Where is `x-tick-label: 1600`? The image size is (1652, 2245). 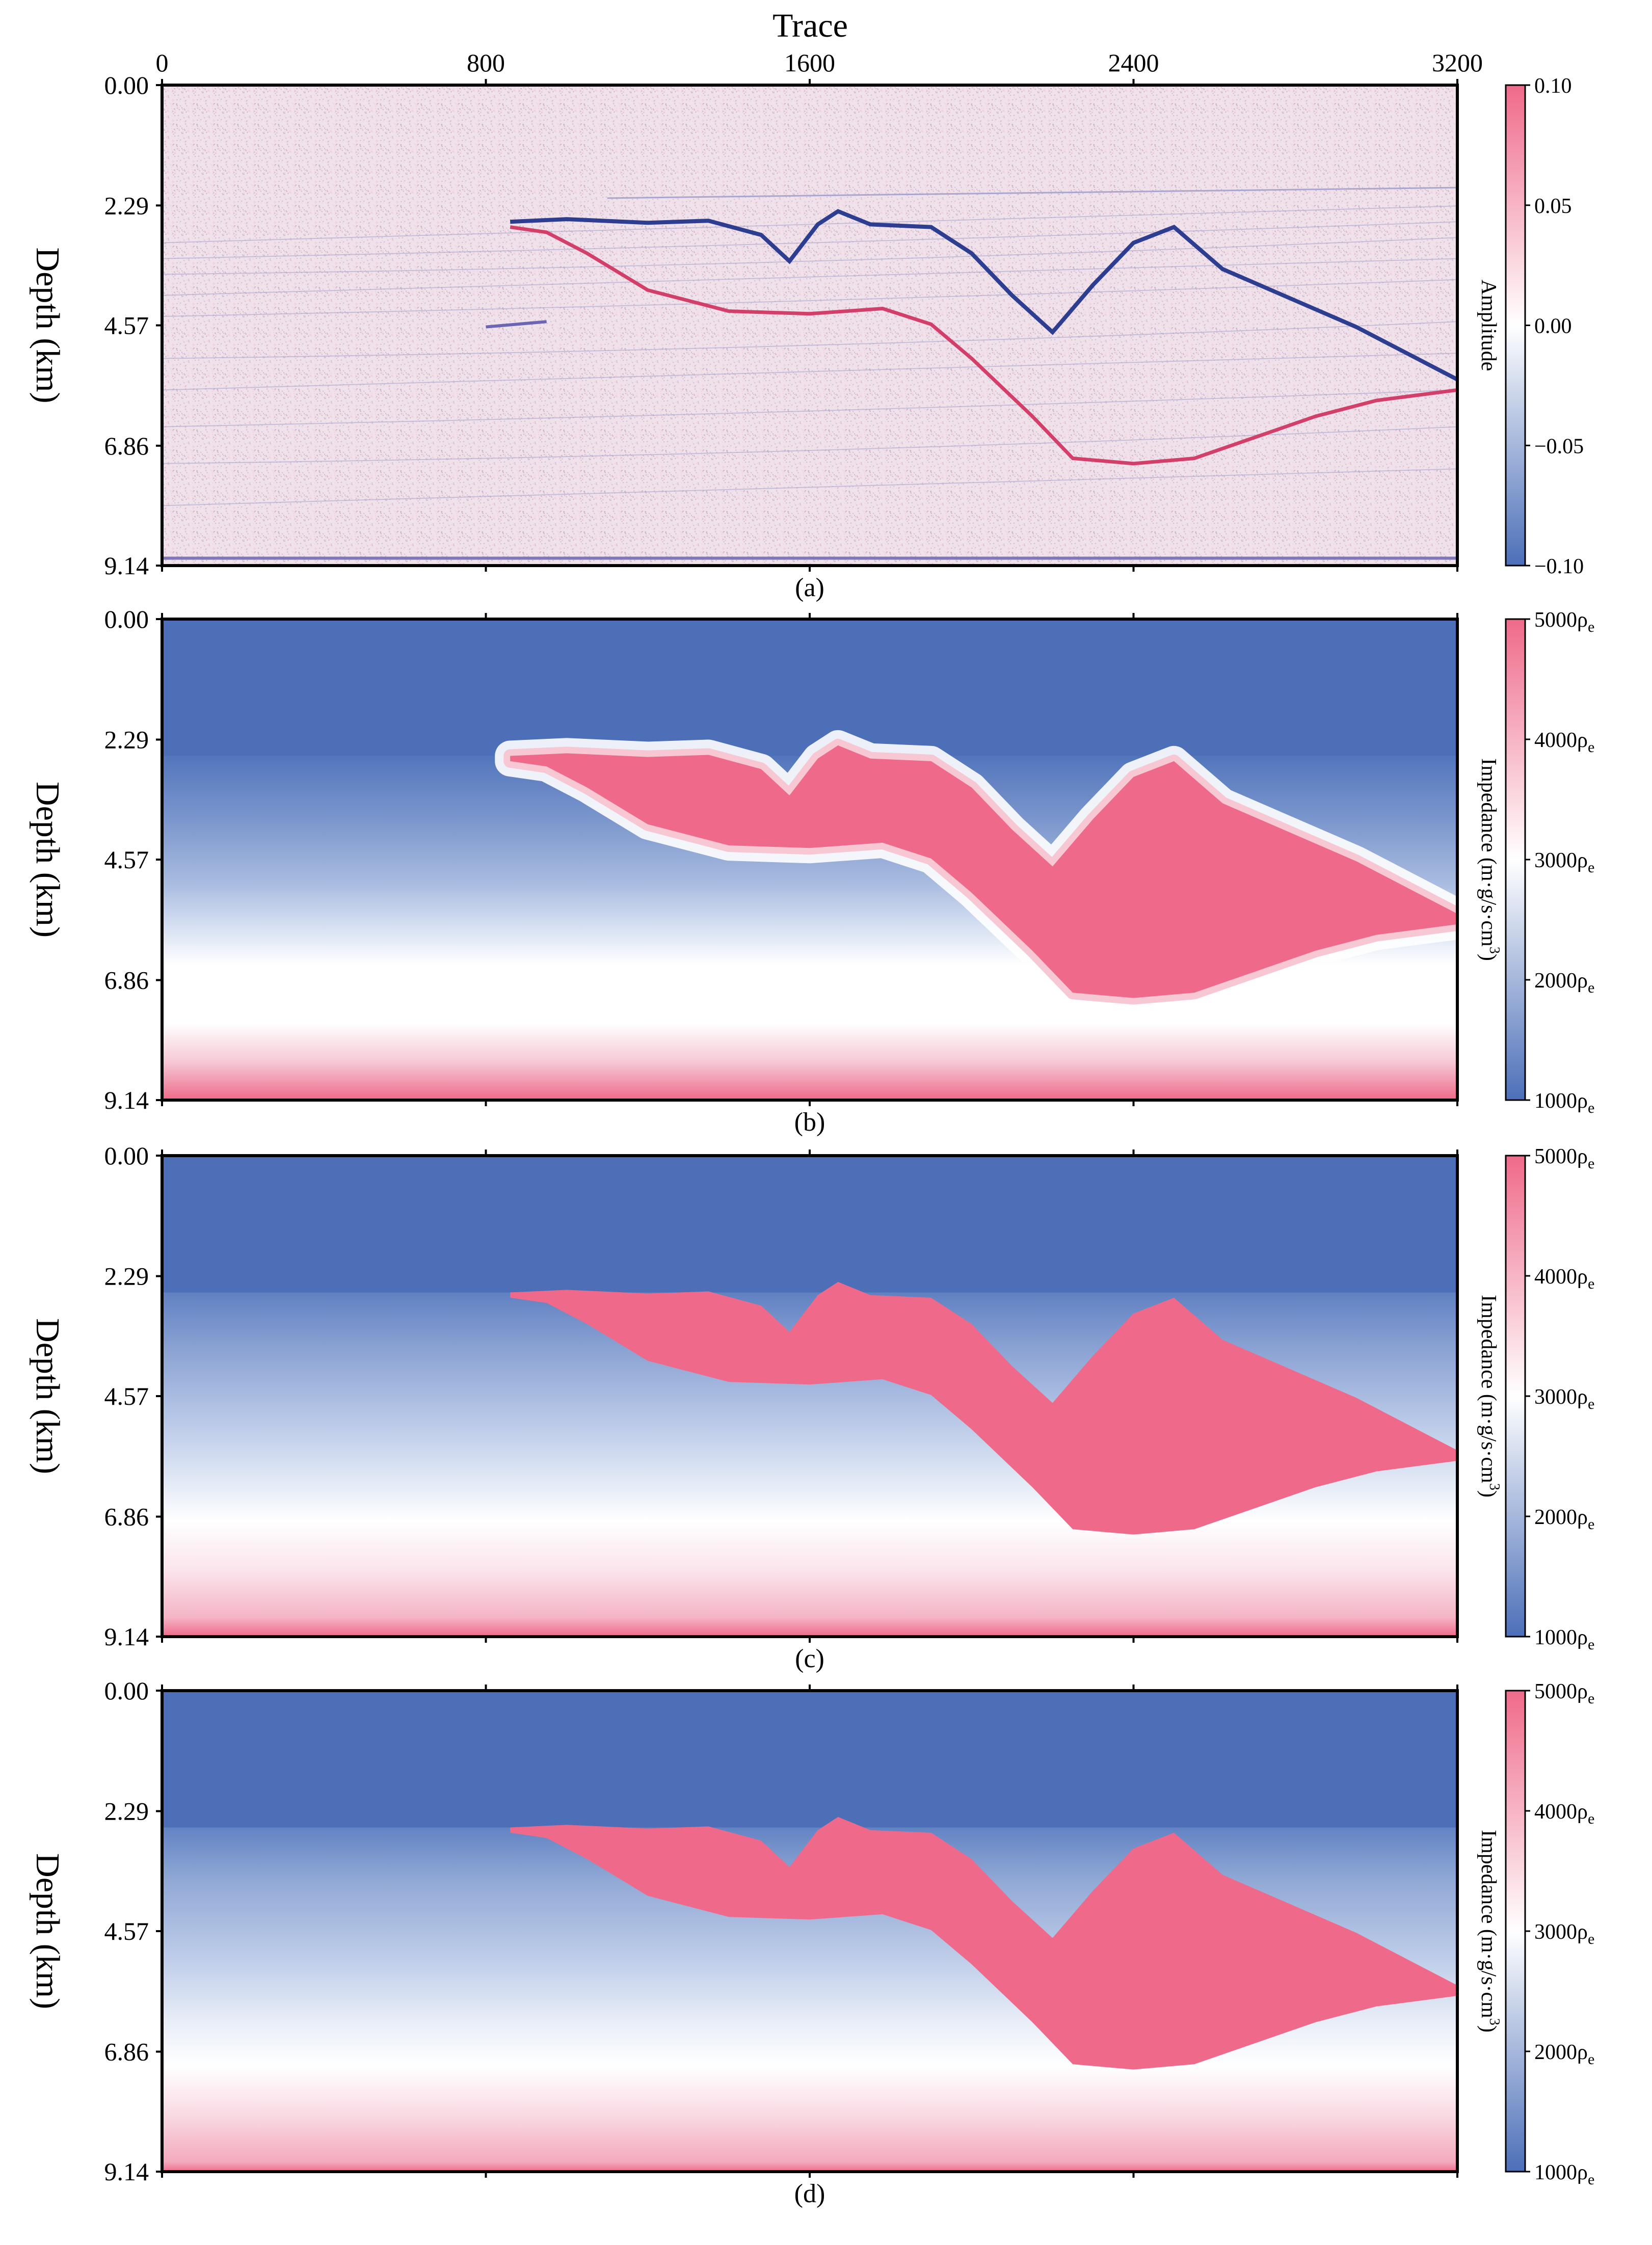 x-tick-label: 1600 is located at coordinates (809, 62).